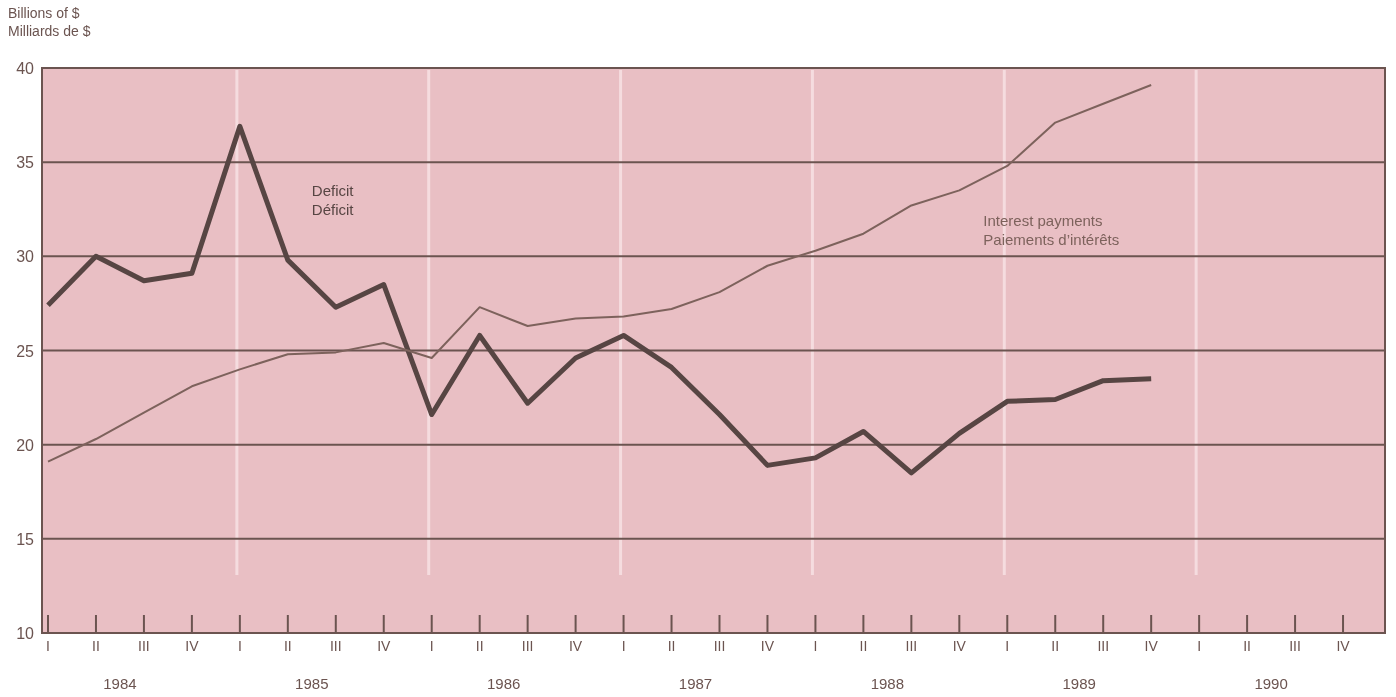 The height and width of the screenshot is (697, 1396). What do you see at coordinates (503, 683) in the screenshot?
I see `text: 1986` at bounding box center [503, 683].